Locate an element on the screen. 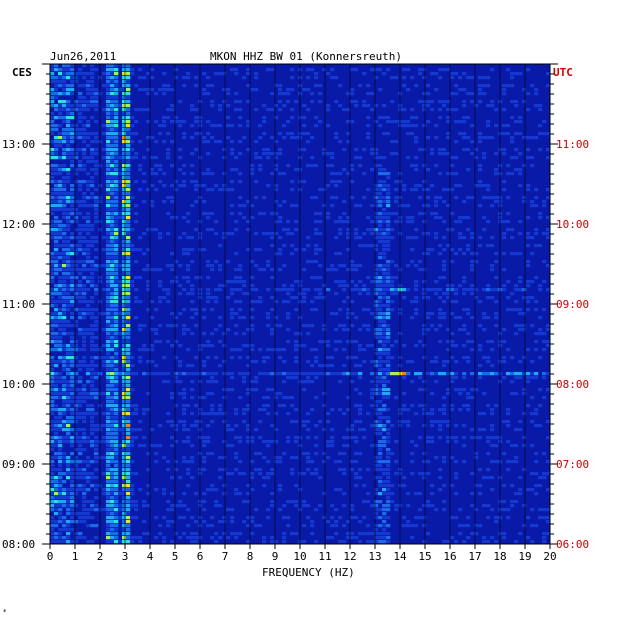  y-left-tick-label: 13:00 is located at coordinates (18, 144).